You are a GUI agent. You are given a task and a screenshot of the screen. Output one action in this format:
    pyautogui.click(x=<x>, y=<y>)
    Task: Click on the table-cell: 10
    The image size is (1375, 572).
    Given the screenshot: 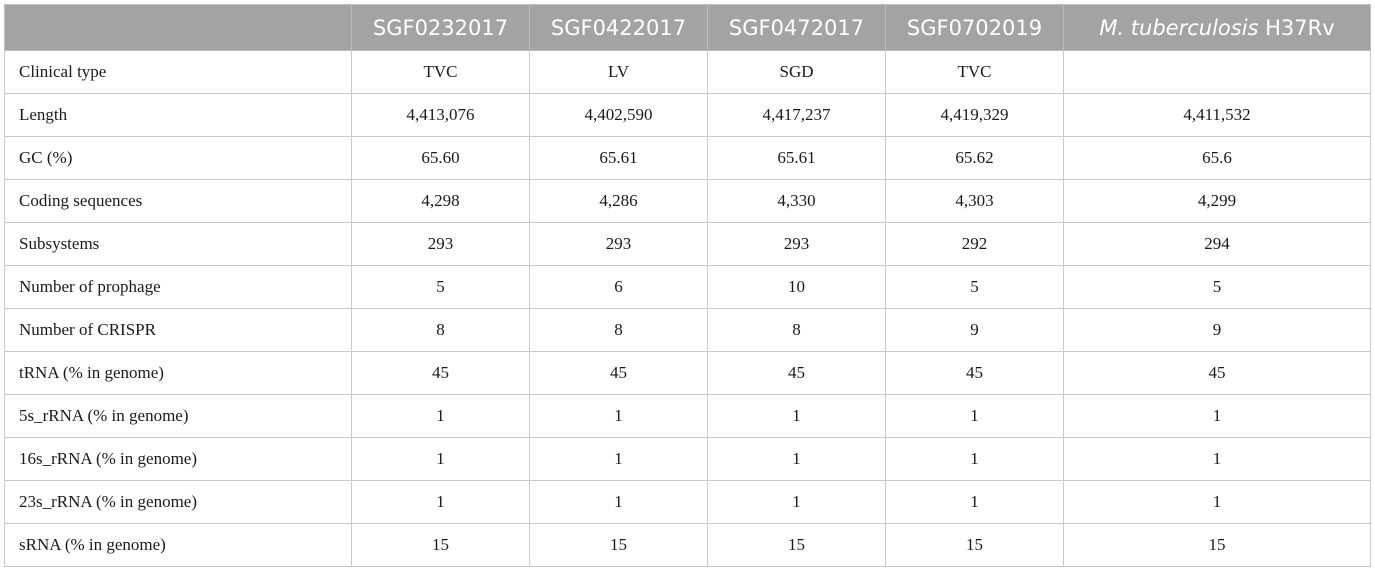 What is the action you would take?
    pyautogui.click(x=796, y=287)
    